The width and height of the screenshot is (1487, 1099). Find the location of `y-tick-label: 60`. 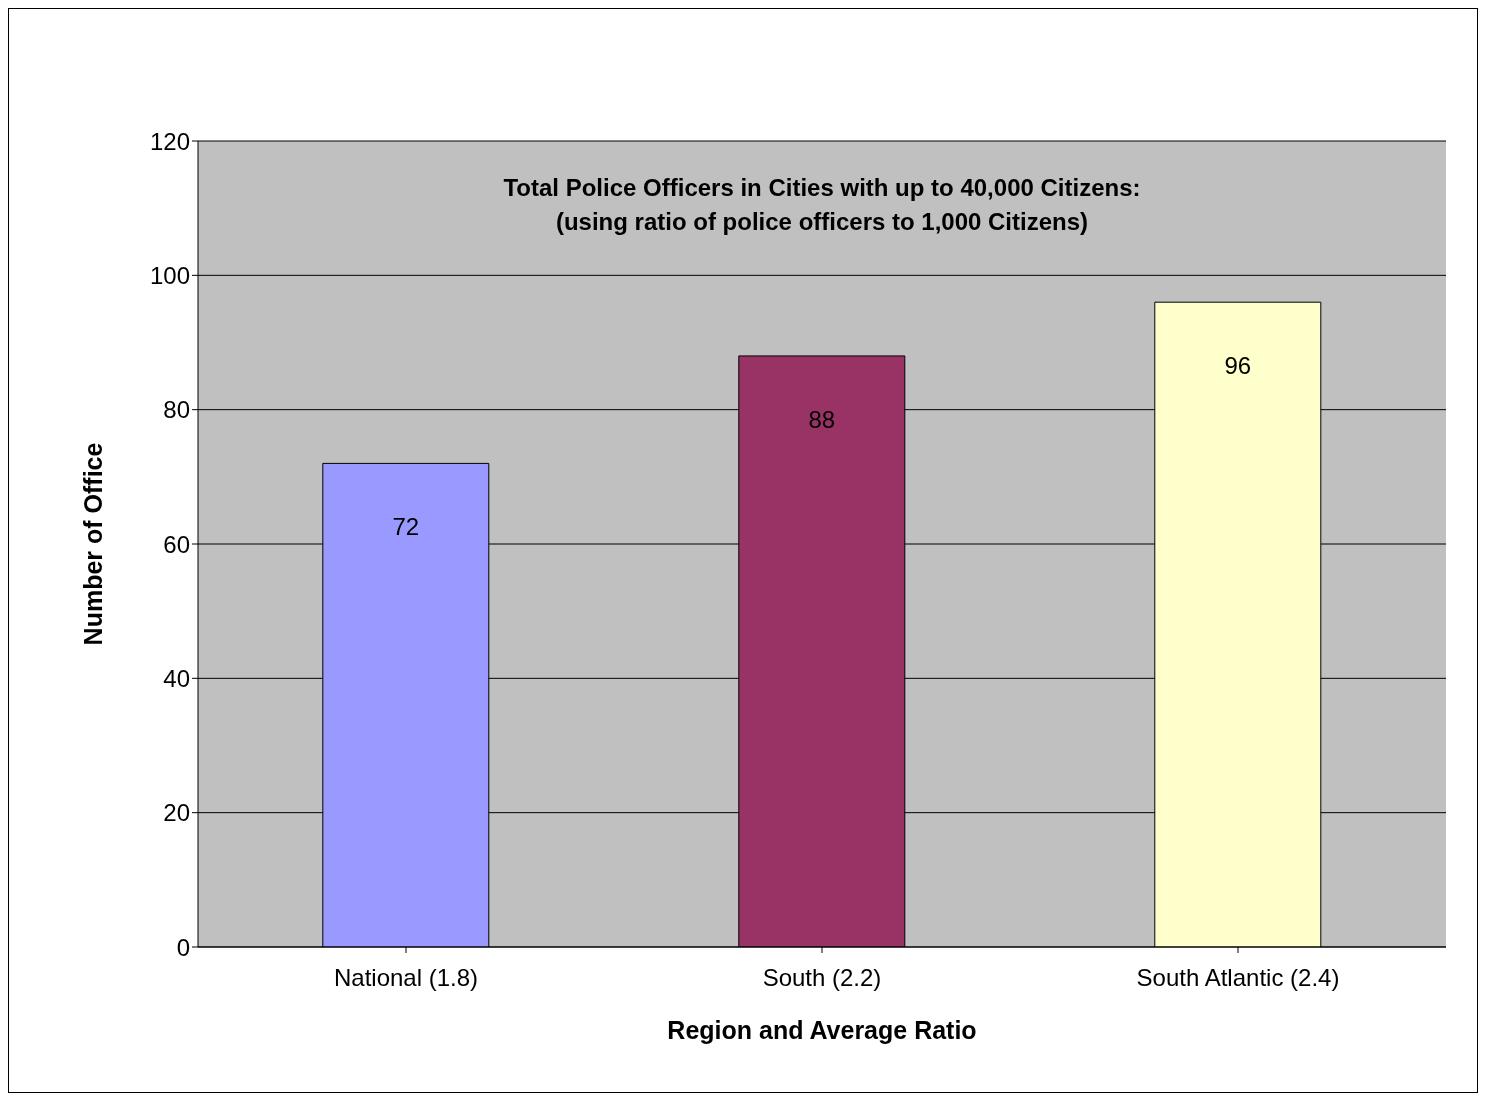

y-tick-label: 60 is located at coordinates (176, 544).